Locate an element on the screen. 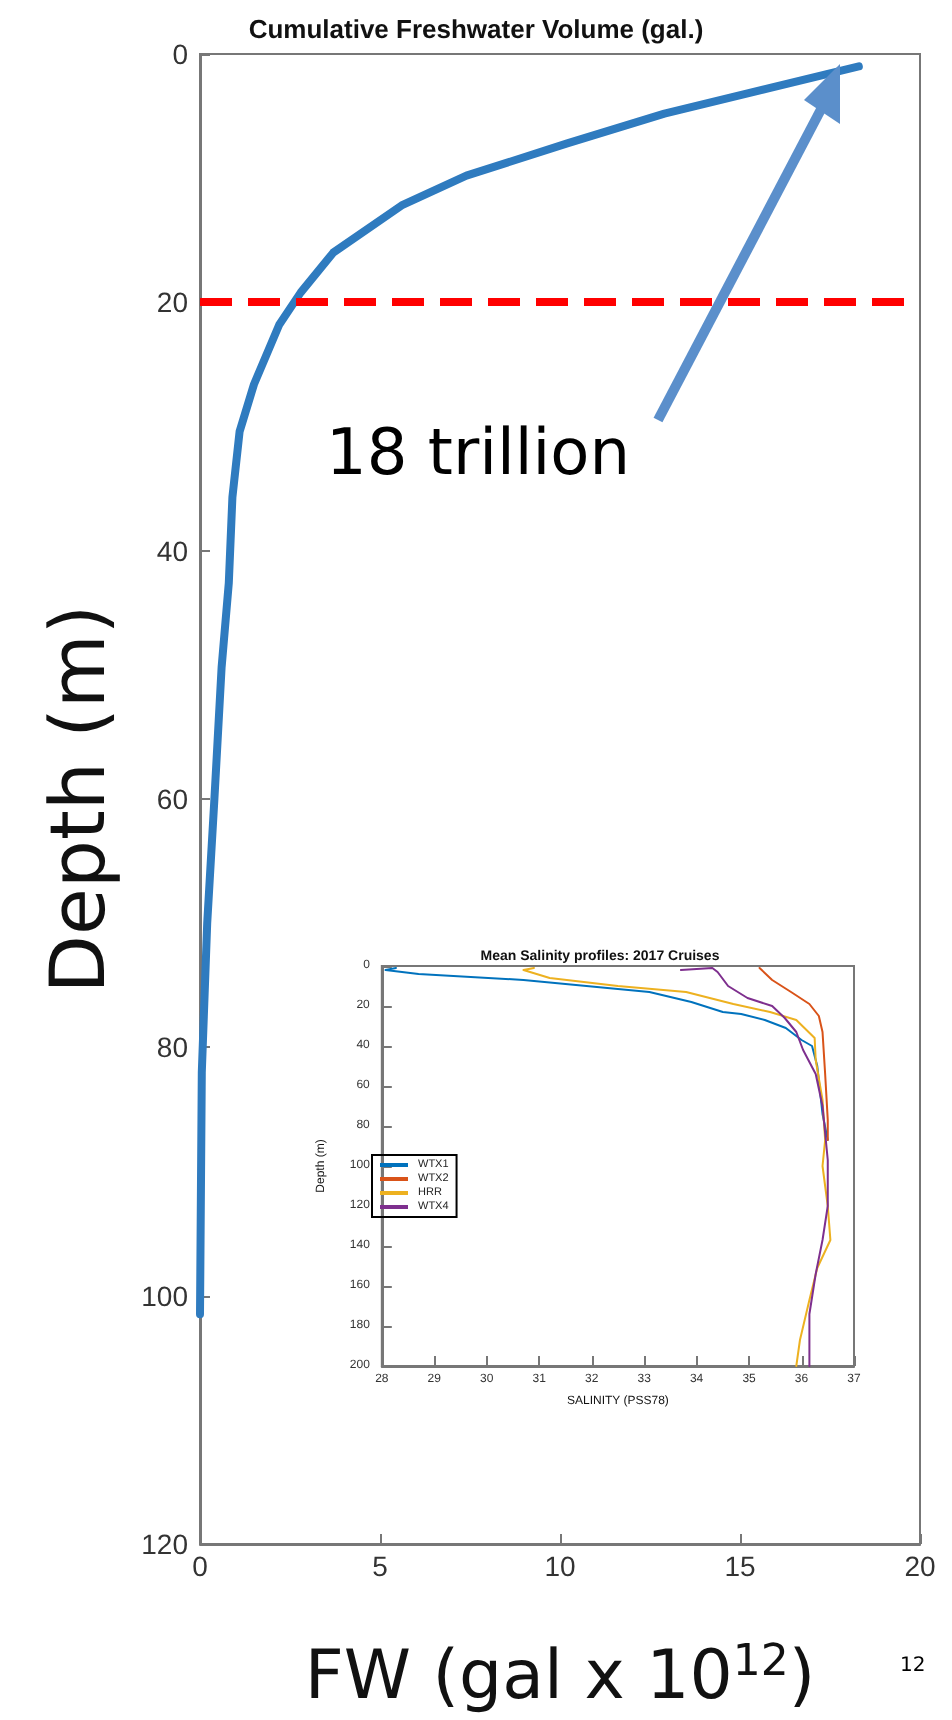 The image size is (952, 1720). y-tick-label: 0 is located at coordinates (180, 54).